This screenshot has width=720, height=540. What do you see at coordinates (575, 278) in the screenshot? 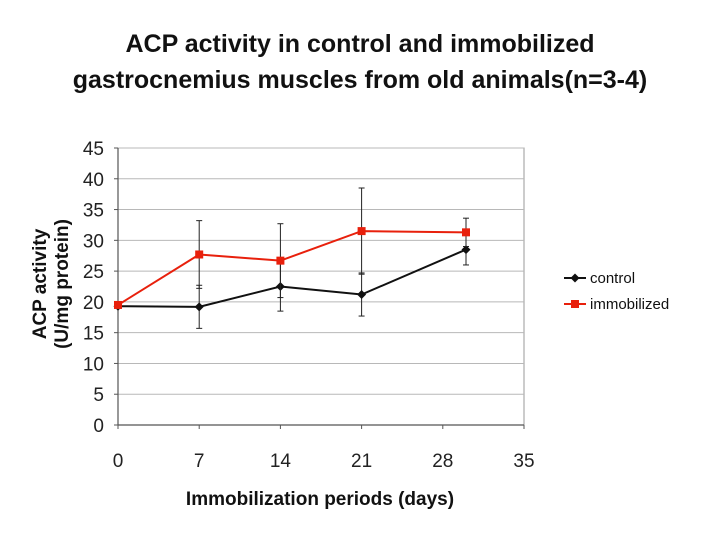
I see `legend-marker-control` at bounding box center [575, 278].